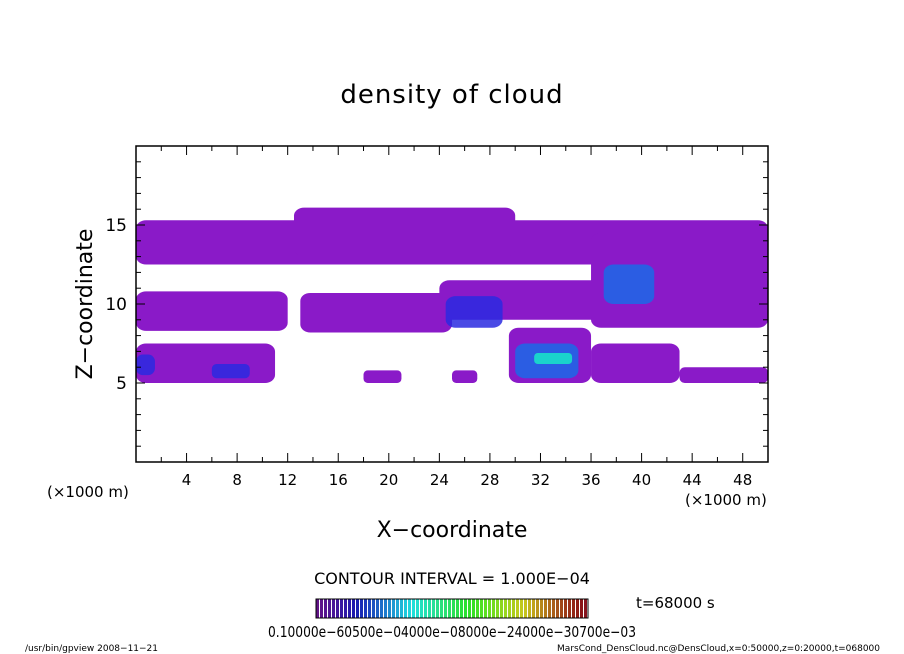 This screenshot has width=904, height=654. I want to click on x-tick-label: 4, so click(187, 480).